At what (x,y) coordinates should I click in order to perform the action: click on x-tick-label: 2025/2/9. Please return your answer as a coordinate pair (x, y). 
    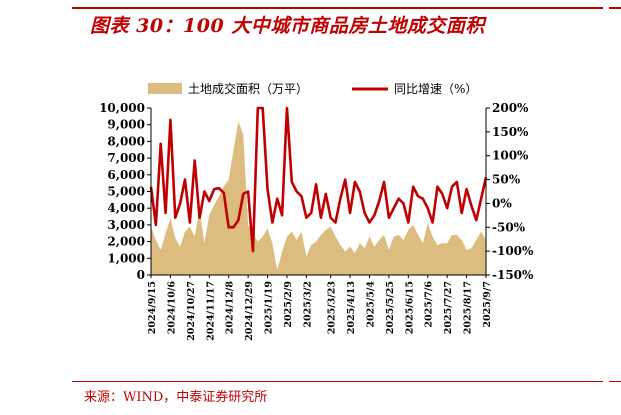
    Looking at the image, I should click on (288, 304).